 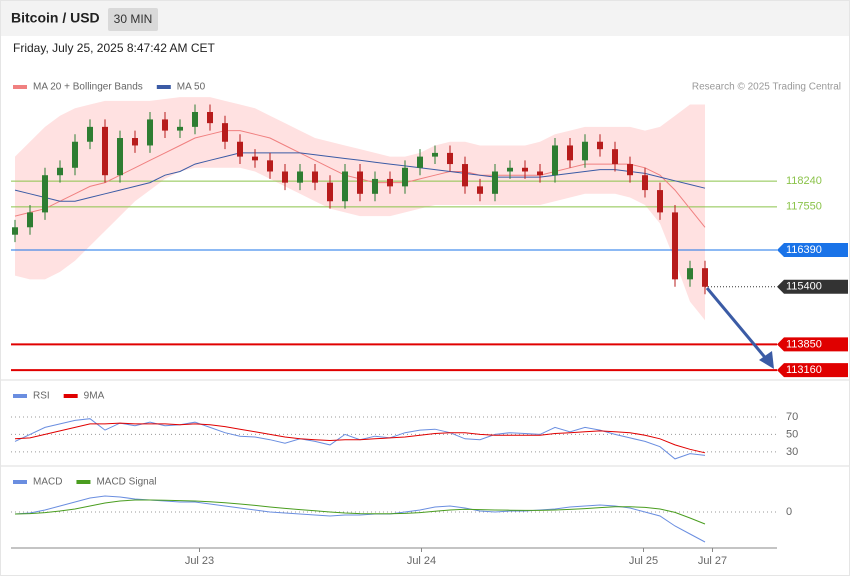 What do you see at coordinates (804, 287) in the screenshot?
I see `level-label: 115400` at bounding box center [804, 287].